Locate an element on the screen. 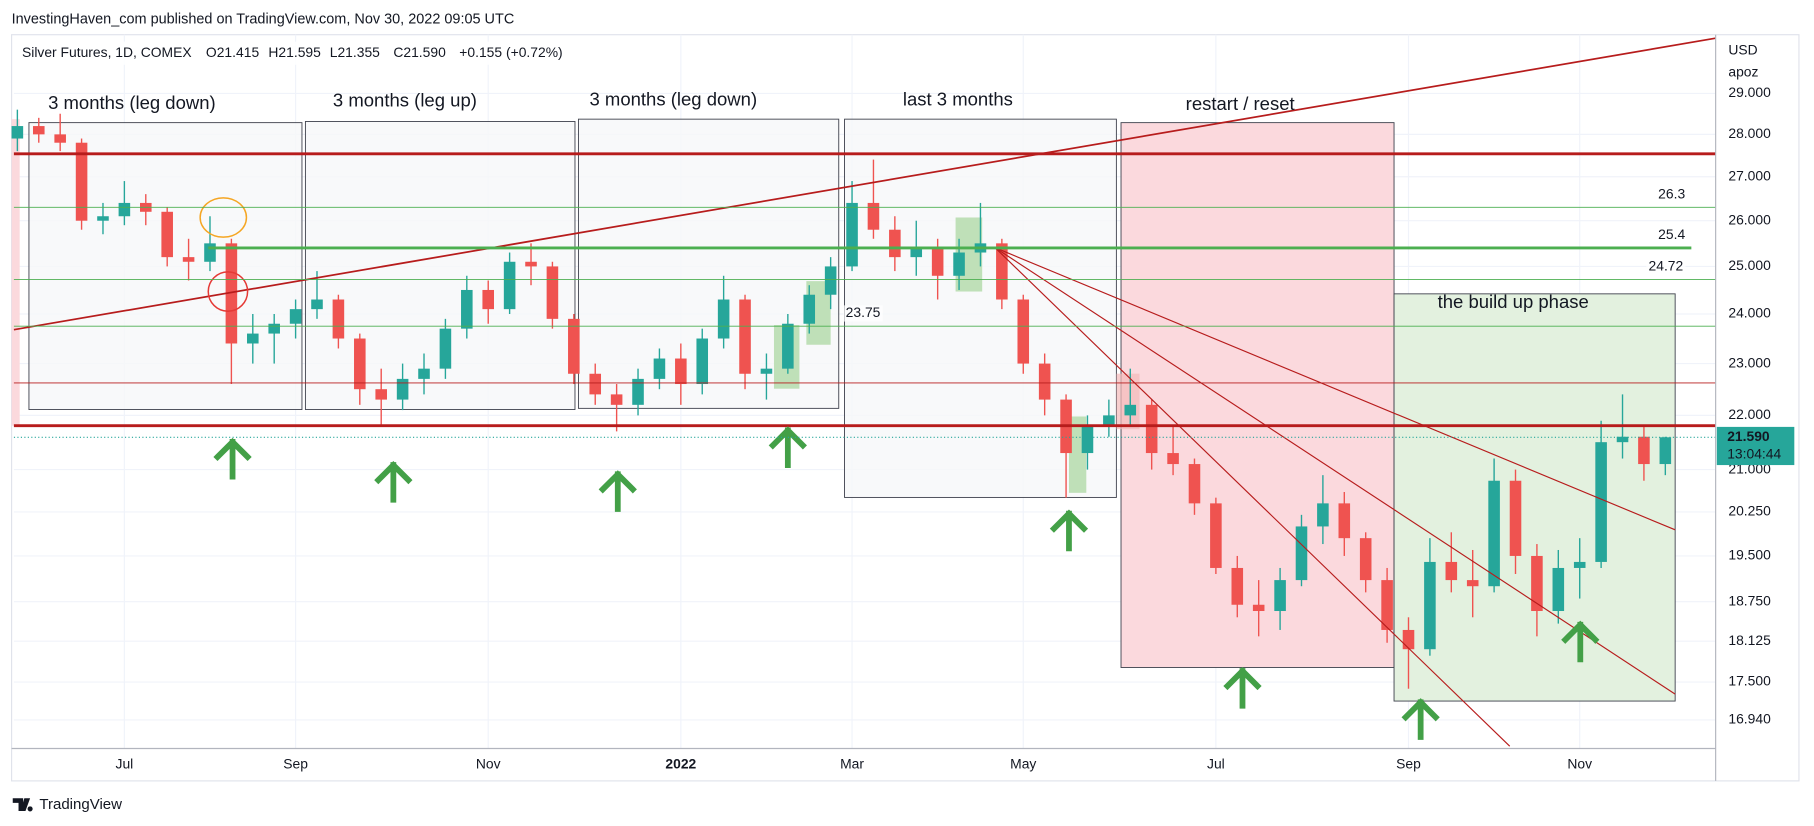 The height and width of the screenshot is (826, 1814). y-tick-label: 22.000 is located at coordinates (1749, 414).